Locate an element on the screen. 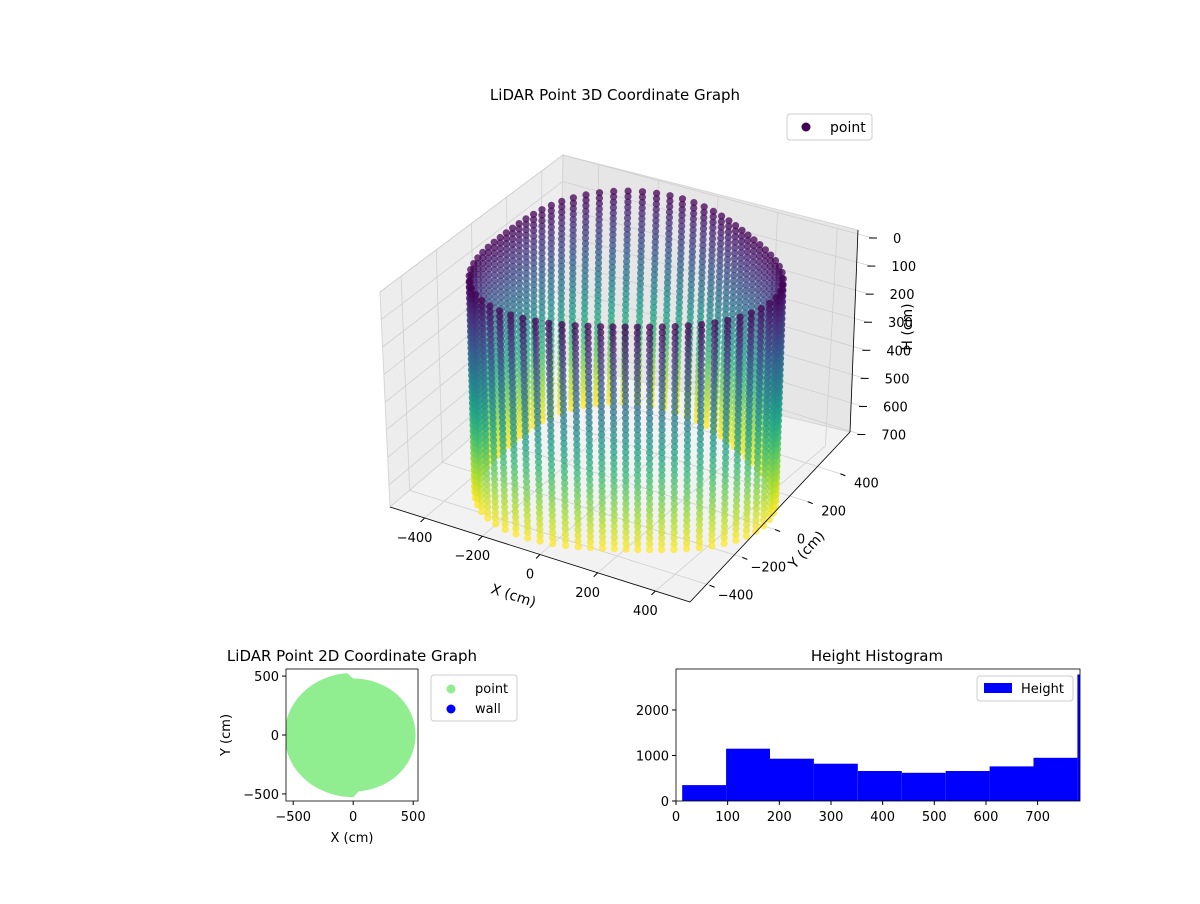 This screenshot has width=1200, height=904. histogram-y-tick-label: 1000 is located at coordinates (652, 756).